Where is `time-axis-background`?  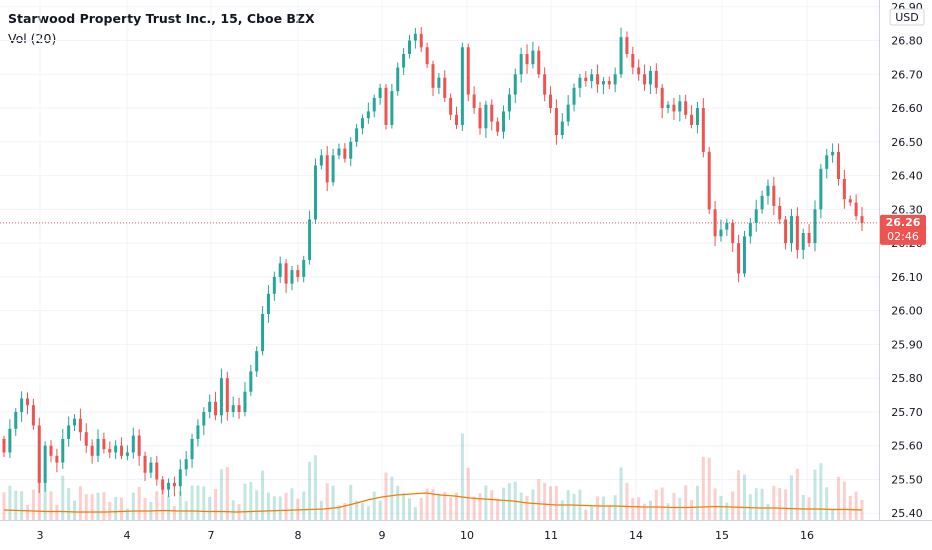 time-axis-background is located at coordinates (440, 535).